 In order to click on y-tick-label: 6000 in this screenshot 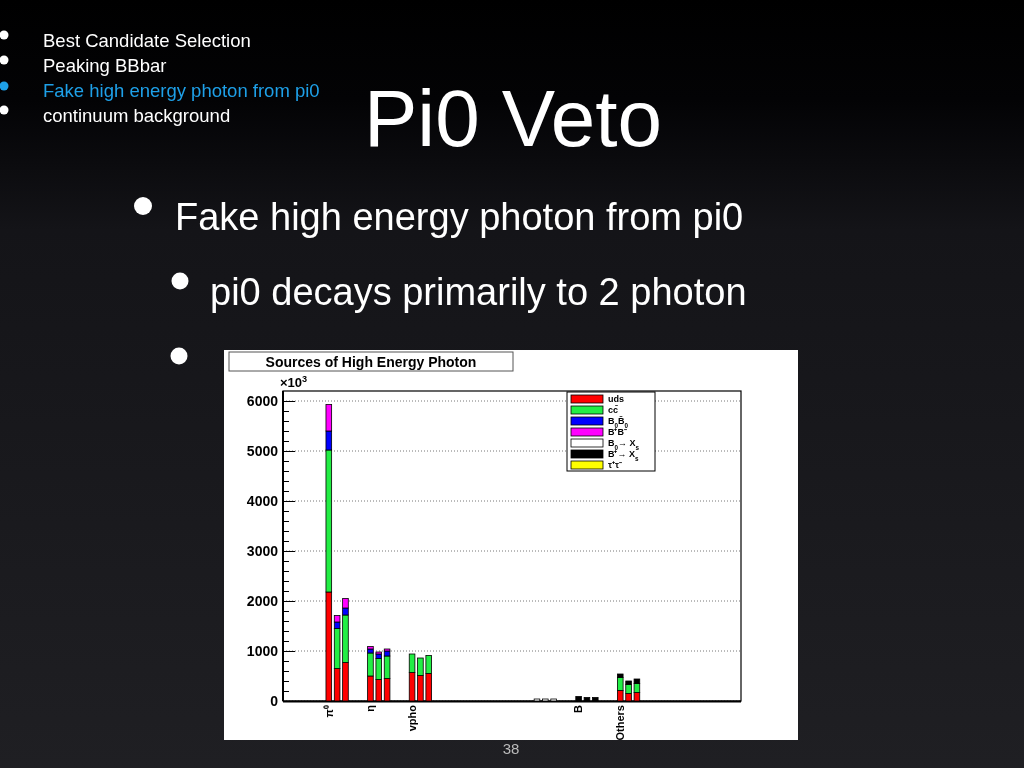, I will do `click(262, 400)`.